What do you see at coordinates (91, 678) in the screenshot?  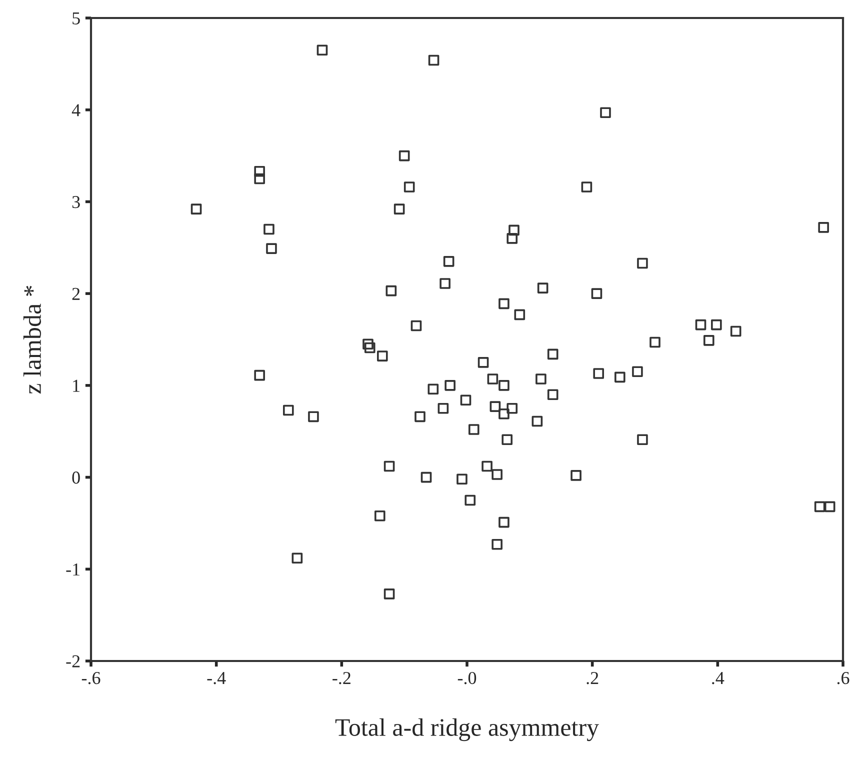 I see `x-tick-label: -.6` at bounding box center [91, 678].